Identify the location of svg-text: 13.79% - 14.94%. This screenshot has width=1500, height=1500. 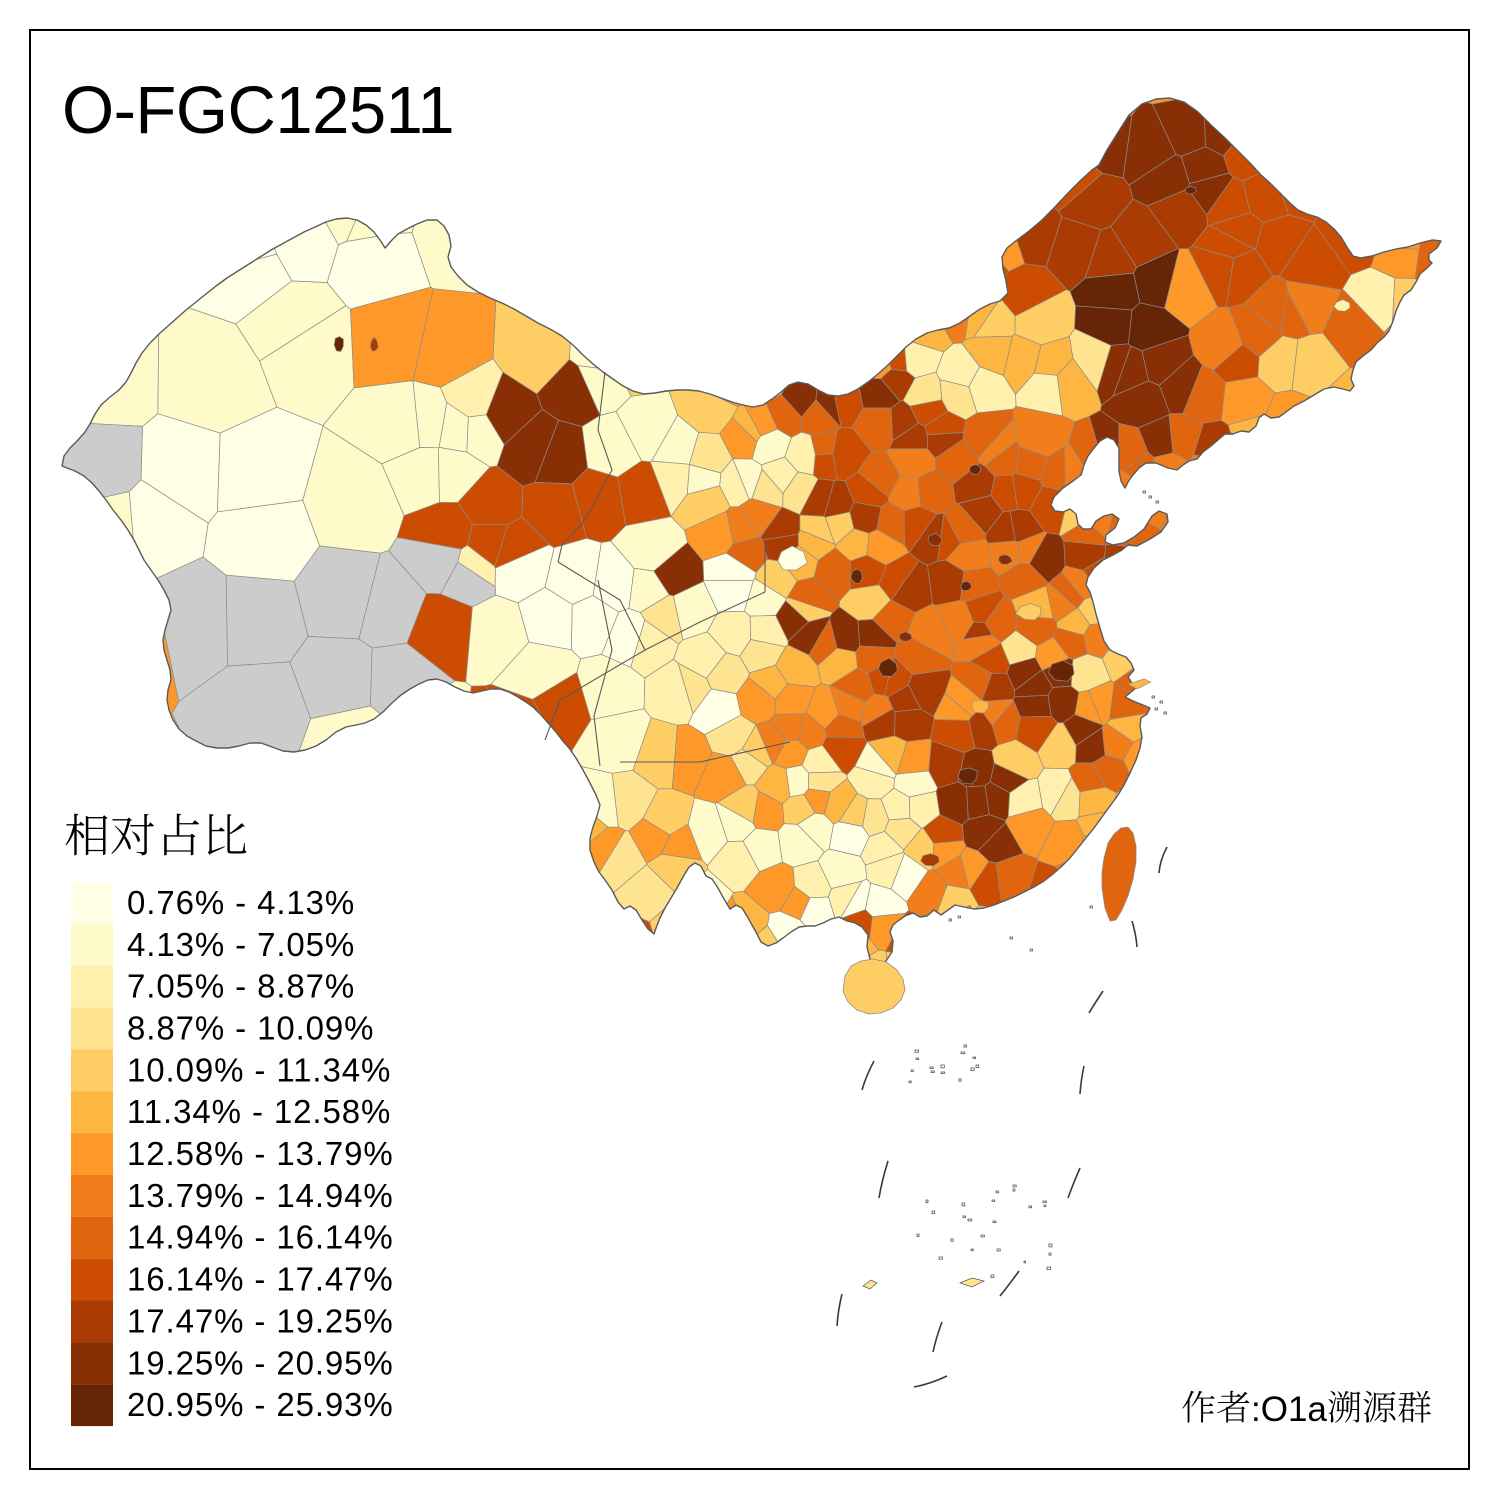
(260, 1195).